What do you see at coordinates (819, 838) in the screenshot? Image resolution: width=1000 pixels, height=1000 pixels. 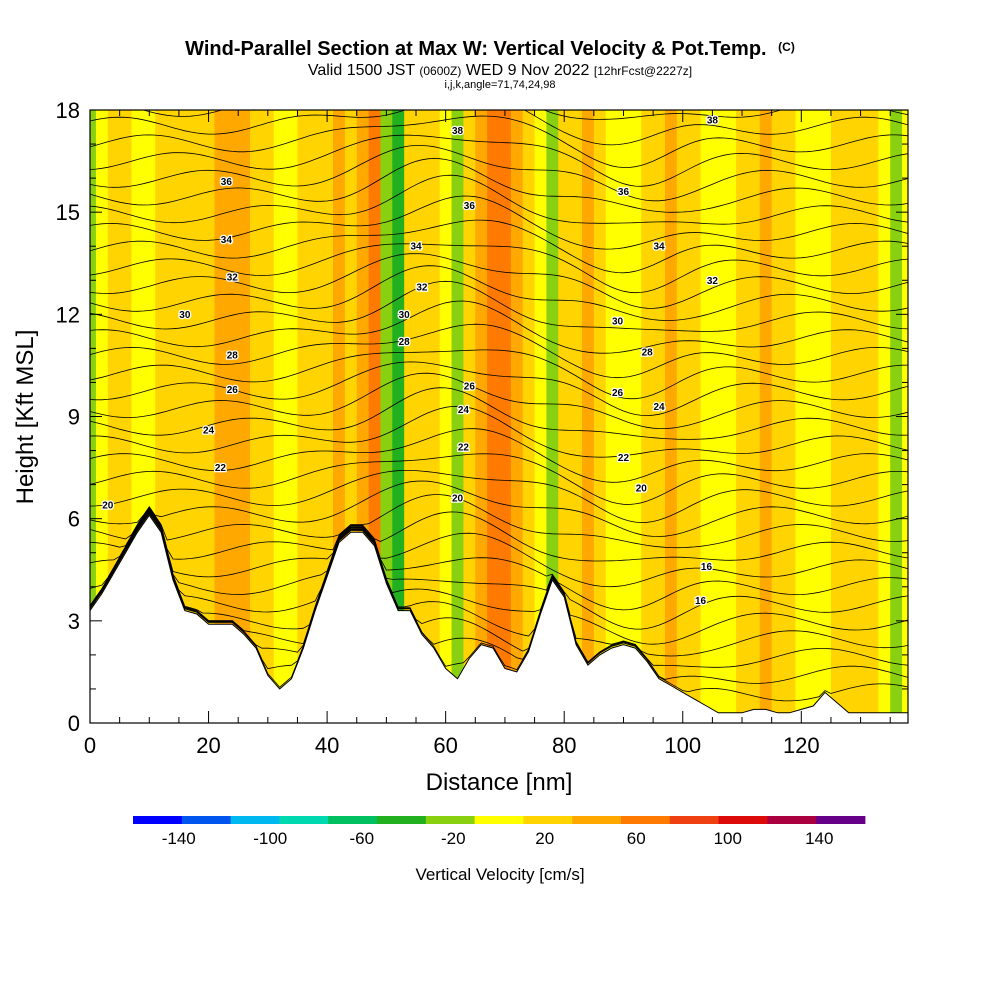 I see `colorbar-tick-label: 140` at bounding box center [819, 838].